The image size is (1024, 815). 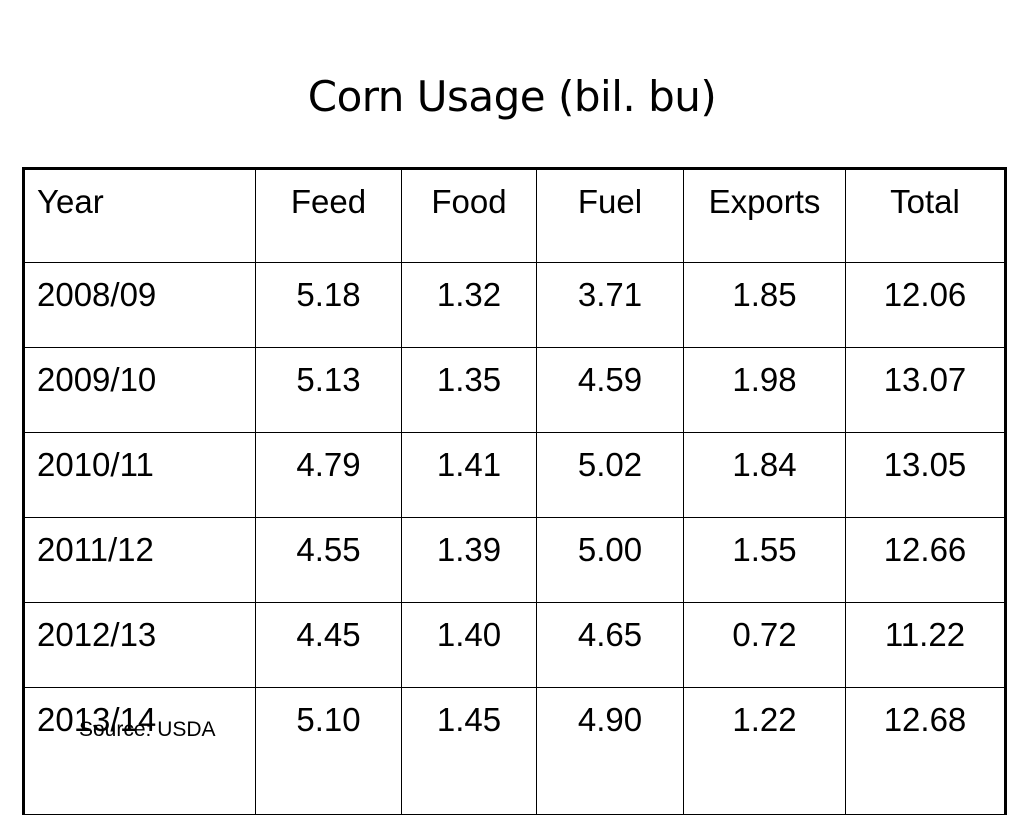 What do you see at coordinates (925, 305) in the screenshot?
I see `cell-total: 12.06` at bounding box center [925, 305].